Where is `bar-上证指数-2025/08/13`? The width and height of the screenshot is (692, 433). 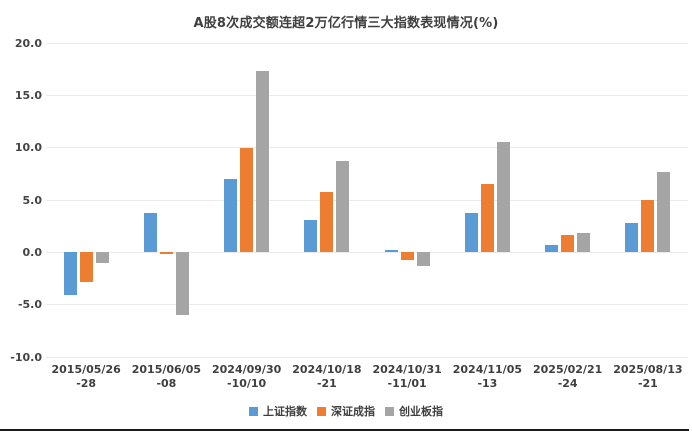
bar-上证指数-2025/08/13 is located at coordinates (632, 238).